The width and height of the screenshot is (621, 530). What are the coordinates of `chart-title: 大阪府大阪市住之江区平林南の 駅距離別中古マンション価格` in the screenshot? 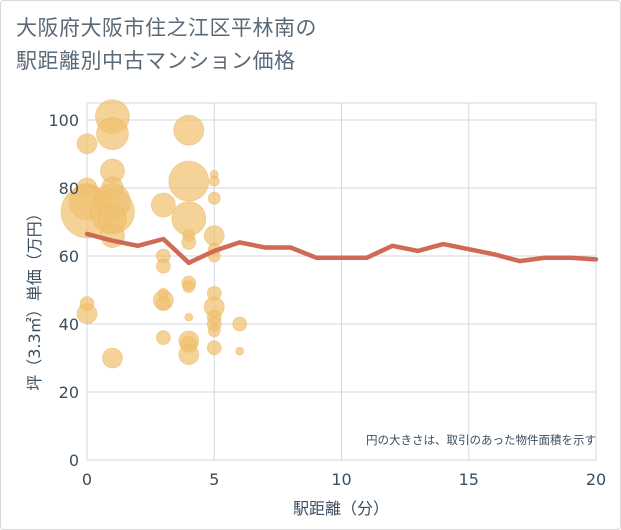 It's located at (166, 45).